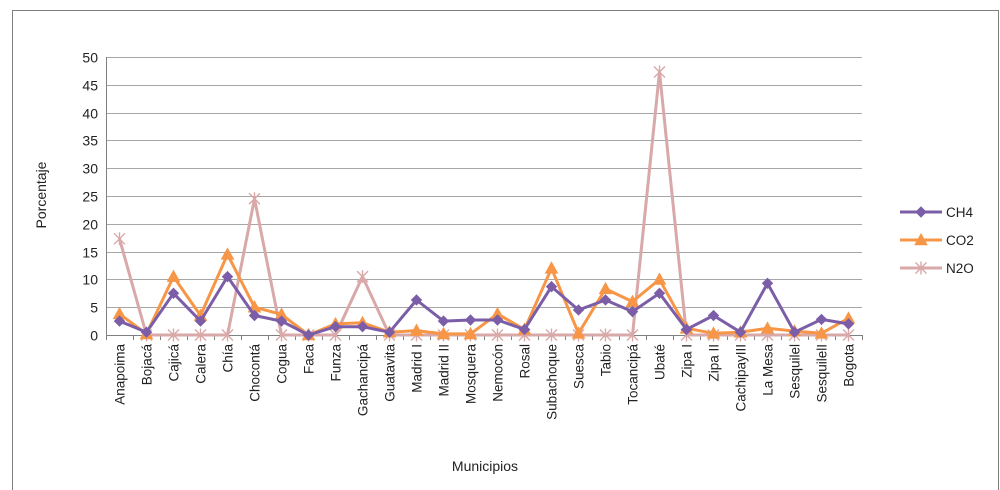 Image resolution: width=1000 pixels, height=490 pixels. I want to click on x-tick-label: Mosquera, so click(471, 374).